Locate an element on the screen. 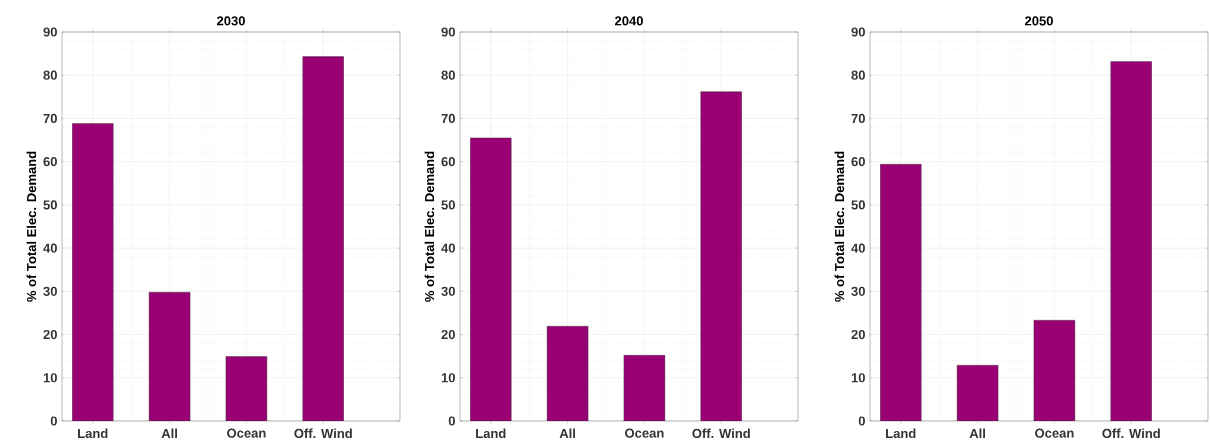  chart-title: 2050 is located at coordinates (1039, 21).